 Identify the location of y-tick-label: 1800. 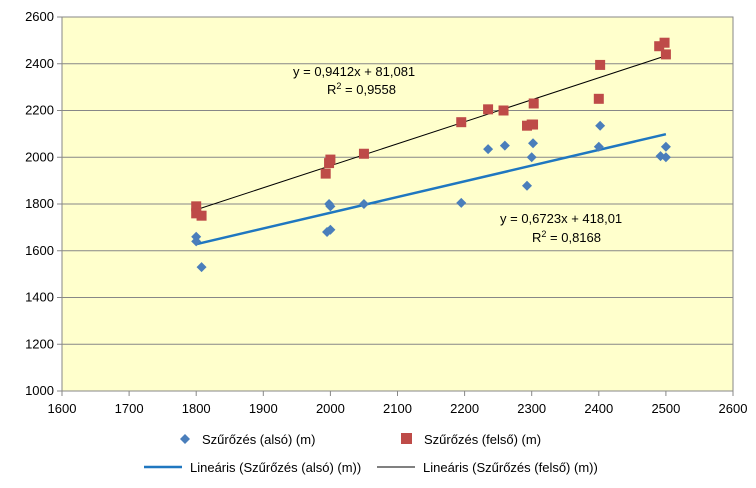
(39, 203).